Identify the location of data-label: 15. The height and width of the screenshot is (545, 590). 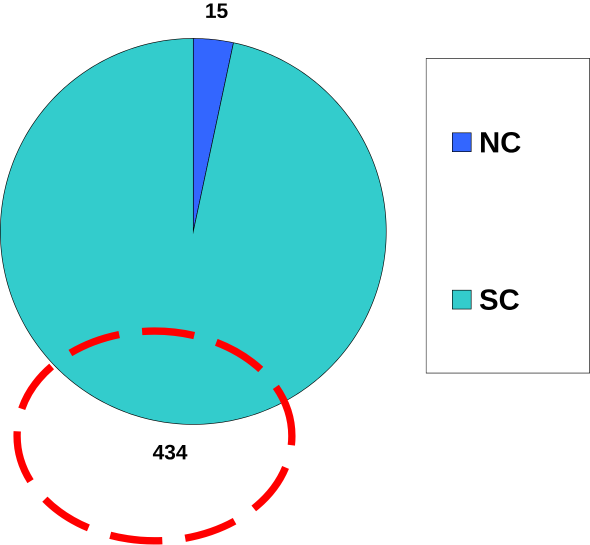
(217, 11).